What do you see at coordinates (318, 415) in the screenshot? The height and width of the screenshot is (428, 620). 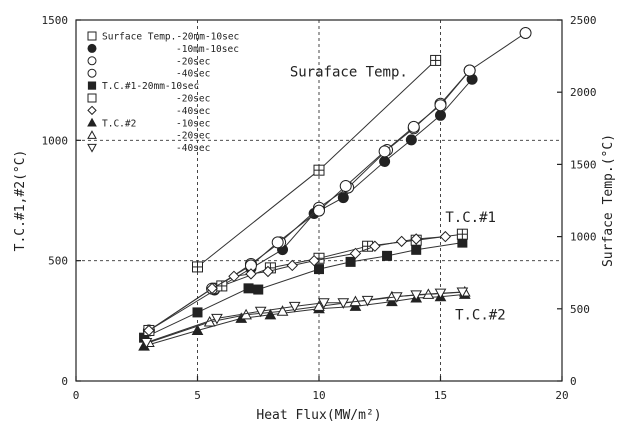 I see `x-axis-label: Heat Flux(MW/m²)` at bounding box center [318, 415].